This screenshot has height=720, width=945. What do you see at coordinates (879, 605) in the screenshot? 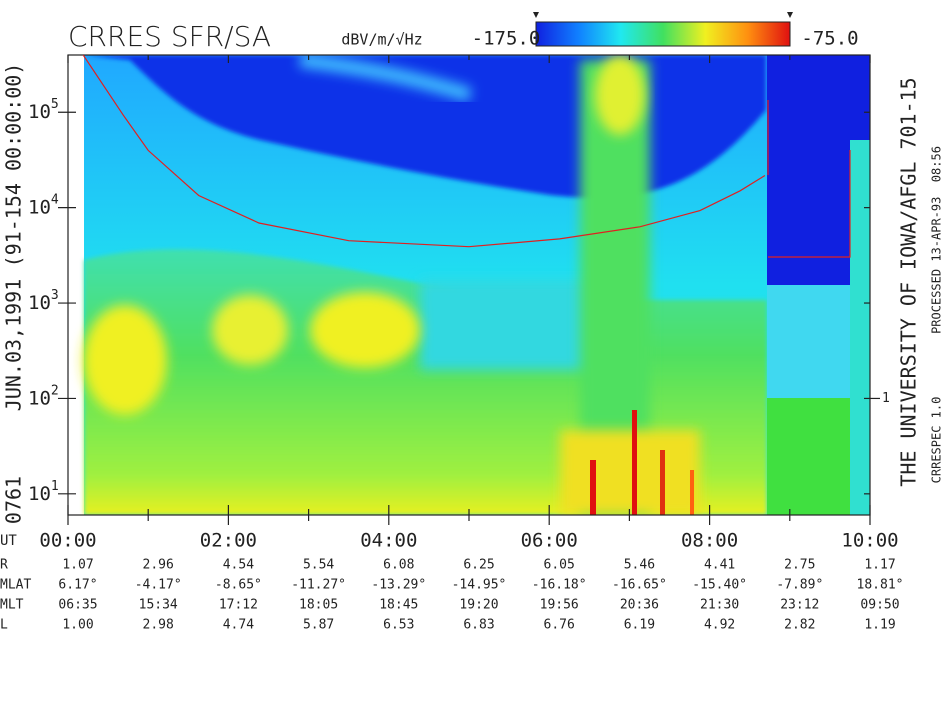
I see `ephemeris-value: 09:50` at bounding box center [879, 605].